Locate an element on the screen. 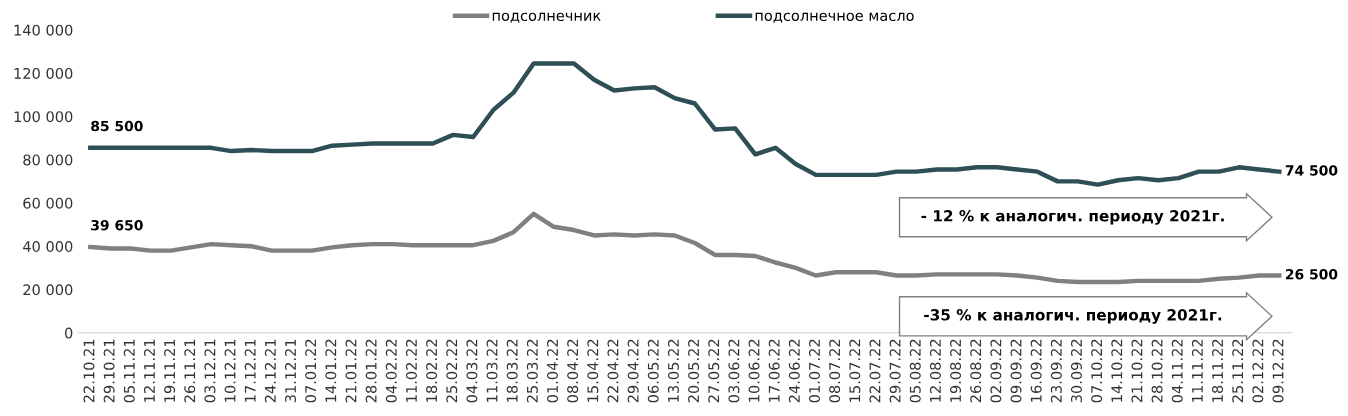 This screenshot has height=416, width=1348. x-tick-label: 22.07.22 is located at coordinates (875, 371).